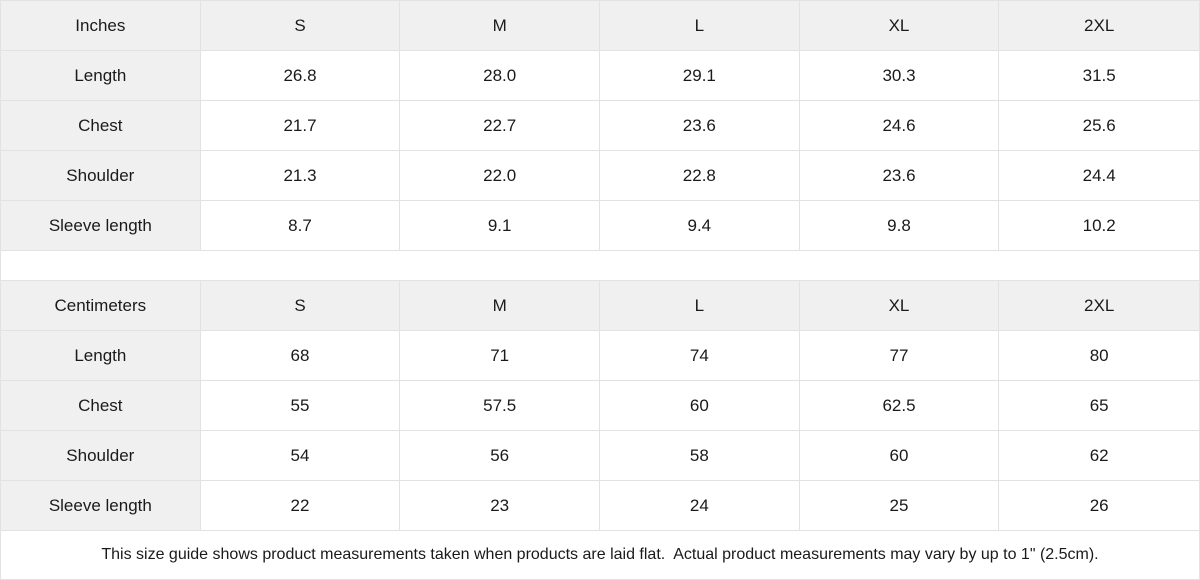 The height and width of the screenshot is (580, 1200). I want to click on measurement-value-cell: 62, so click(1099, 456).